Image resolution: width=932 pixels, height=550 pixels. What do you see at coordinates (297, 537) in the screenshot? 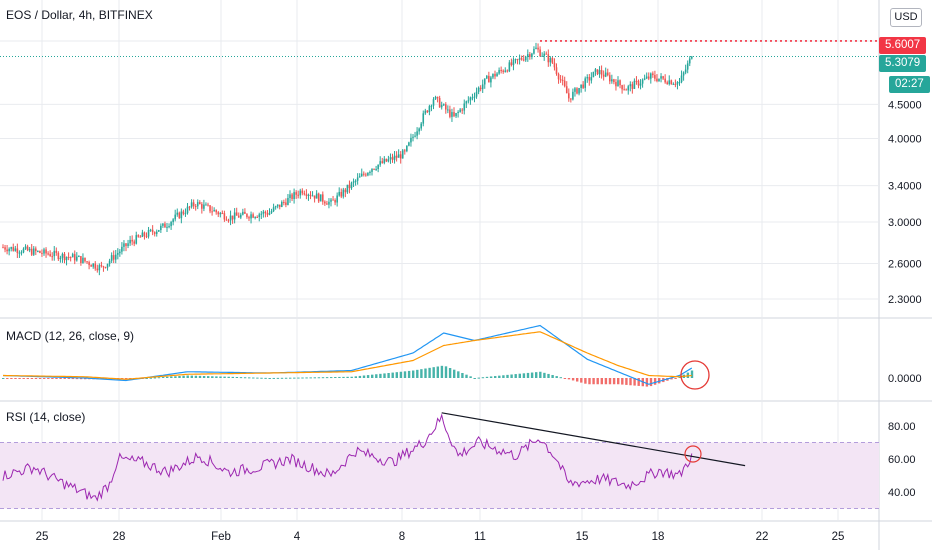
I see `time-axis-label: 4` at bounding box center [297, 537].